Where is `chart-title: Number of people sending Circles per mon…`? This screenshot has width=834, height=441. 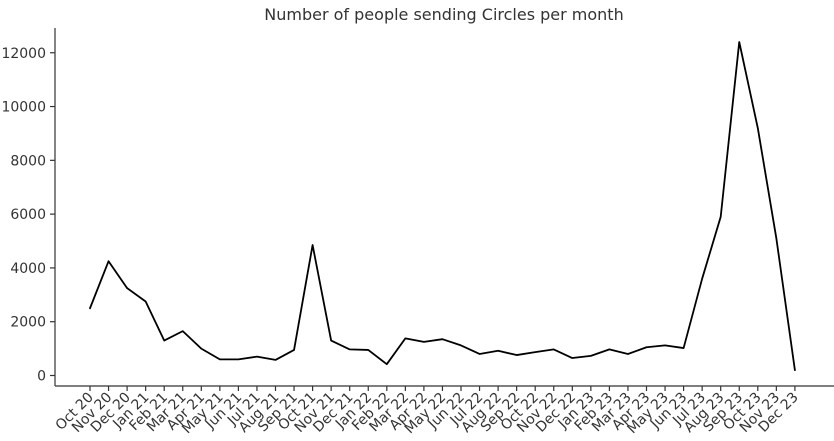
chart-title: Number of people sending Circles per mon… is located at coordinates (443, 14).